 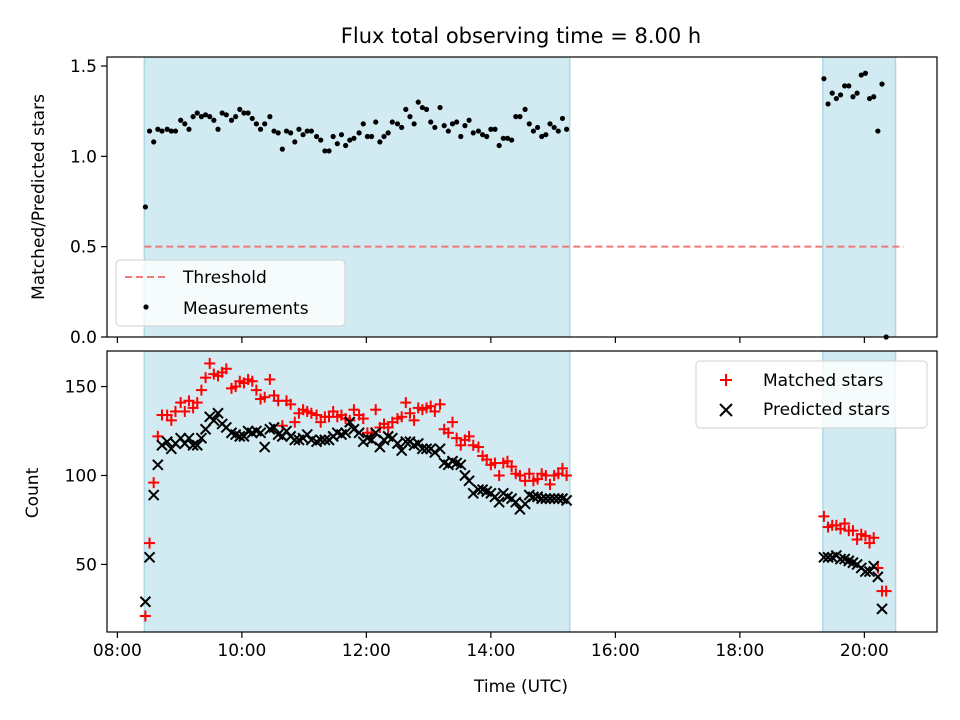 What do you see at coordinates (33, 492) in the screenshot?
I see `bottom-y-axis-label: Count` at bounding box center [33, 492].